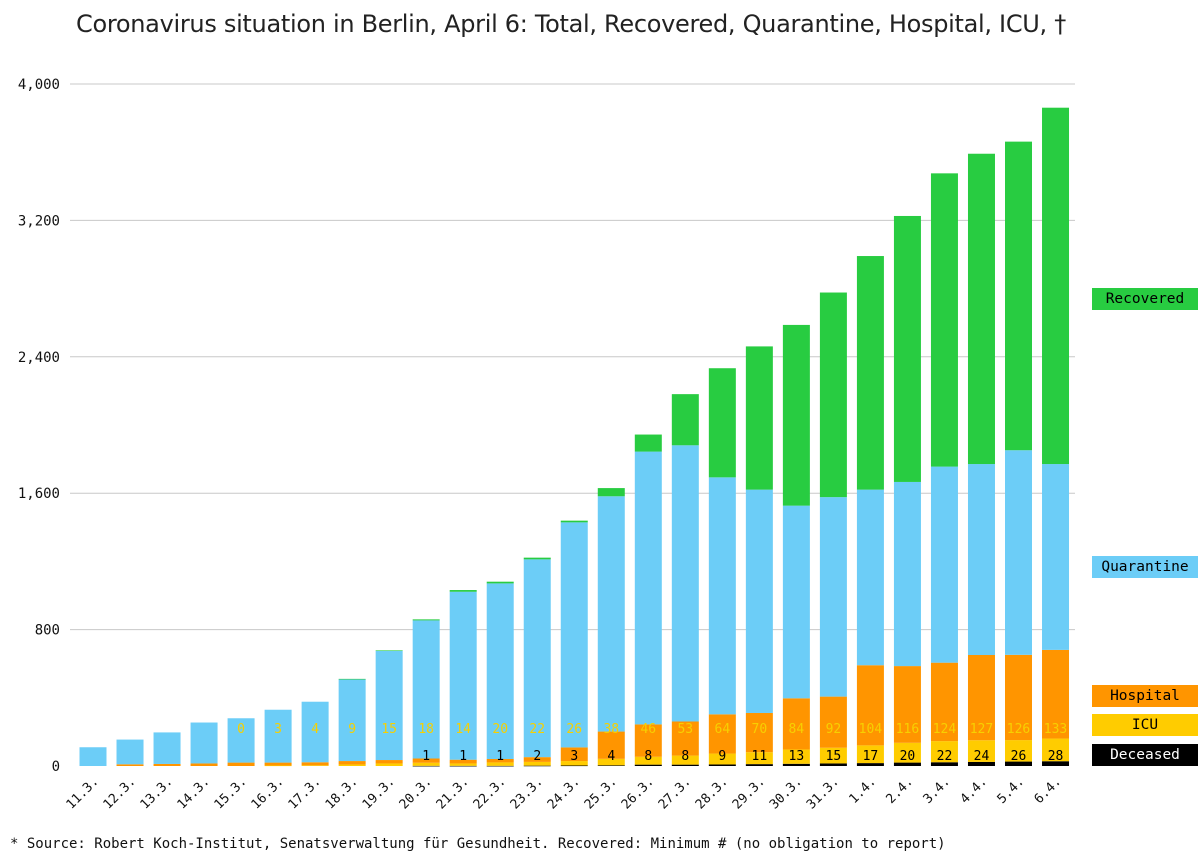 This screenshot has width=1200, height=863. What do you see at coordinates (241, 729) in the screenshot?
I see `icu-data-label: 0` at bounding box center [241, 729].